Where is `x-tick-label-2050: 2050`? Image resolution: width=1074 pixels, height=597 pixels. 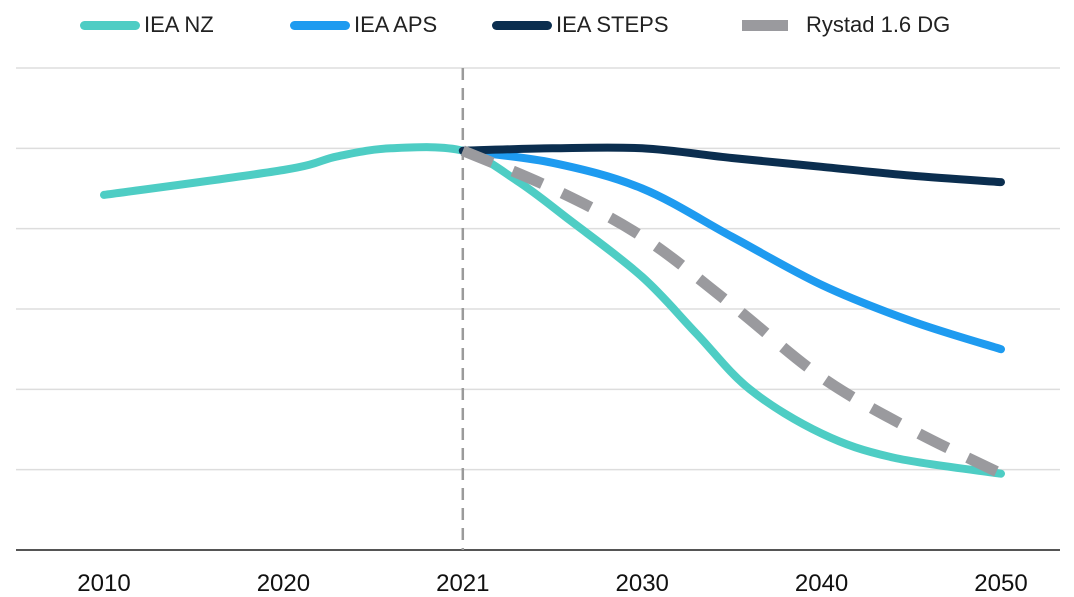
x-tick-label-2050: 2050 is located at coordinates (1000, 583).